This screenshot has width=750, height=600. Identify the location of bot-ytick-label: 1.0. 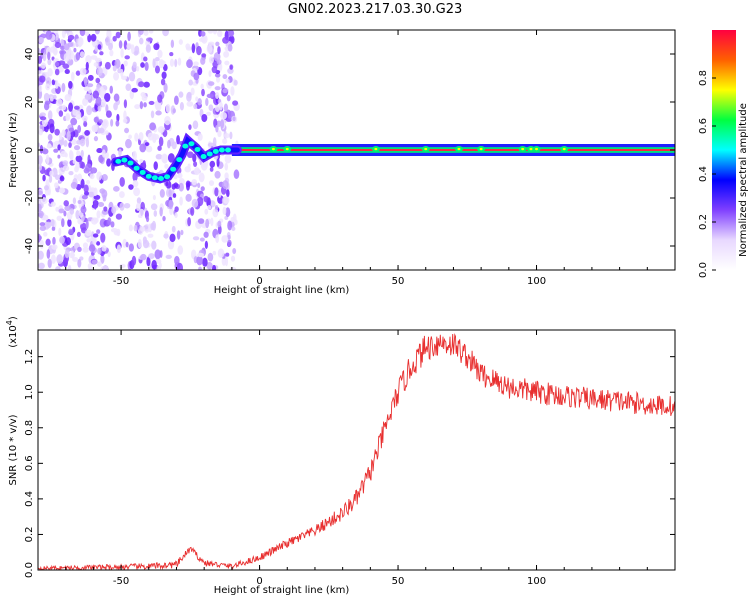
(29, 392).